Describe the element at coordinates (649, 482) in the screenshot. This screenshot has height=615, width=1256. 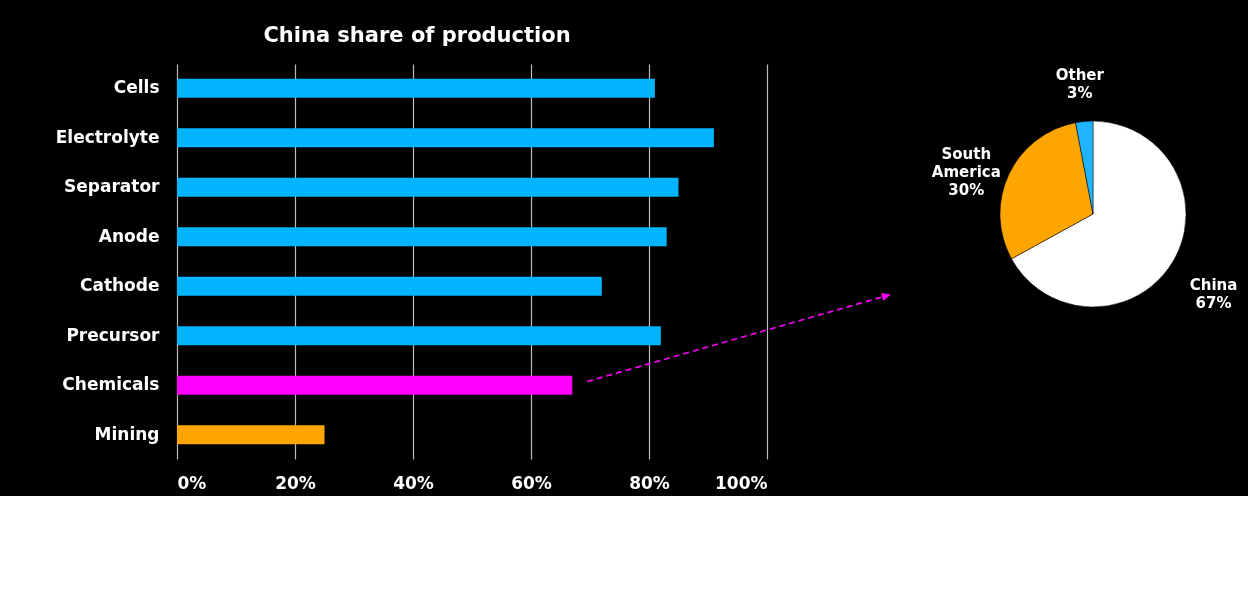
I see `x-tick-label: 80%` at that location.